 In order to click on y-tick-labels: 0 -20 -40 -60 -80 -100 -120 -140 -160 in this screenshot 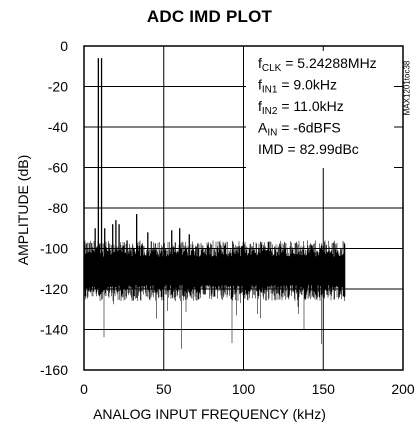, I will do `click(54, 208)`.